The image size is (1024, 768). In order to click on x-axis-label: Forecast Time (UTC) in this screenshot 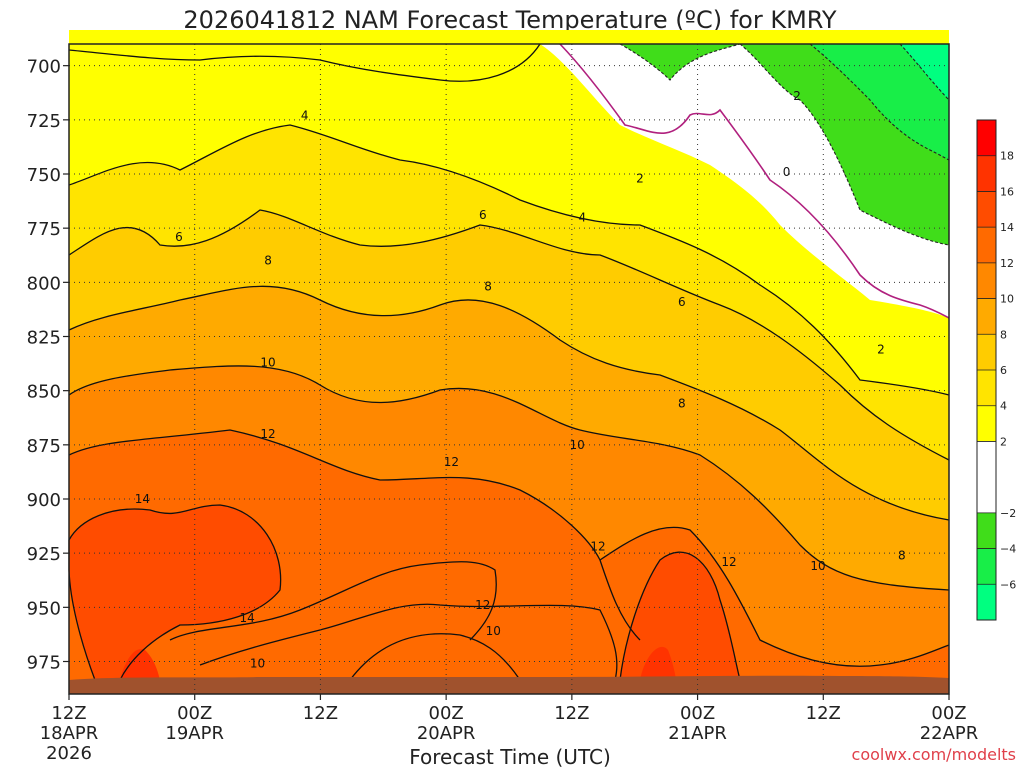, I will do `click(510, 756)`.